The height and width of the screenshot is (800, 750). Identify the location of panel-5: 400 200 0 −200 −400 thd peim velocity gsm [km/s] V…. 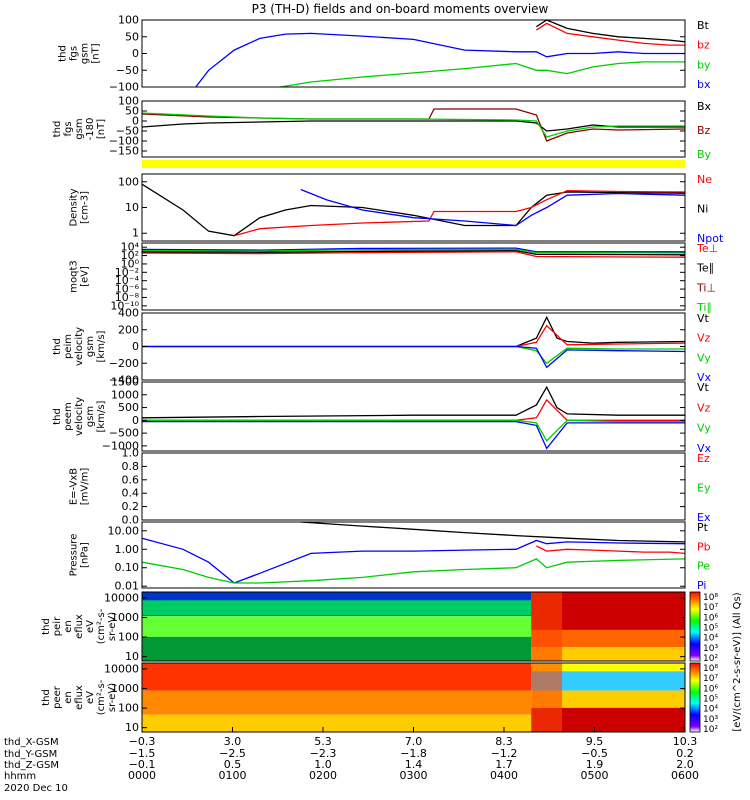
(382, 347).